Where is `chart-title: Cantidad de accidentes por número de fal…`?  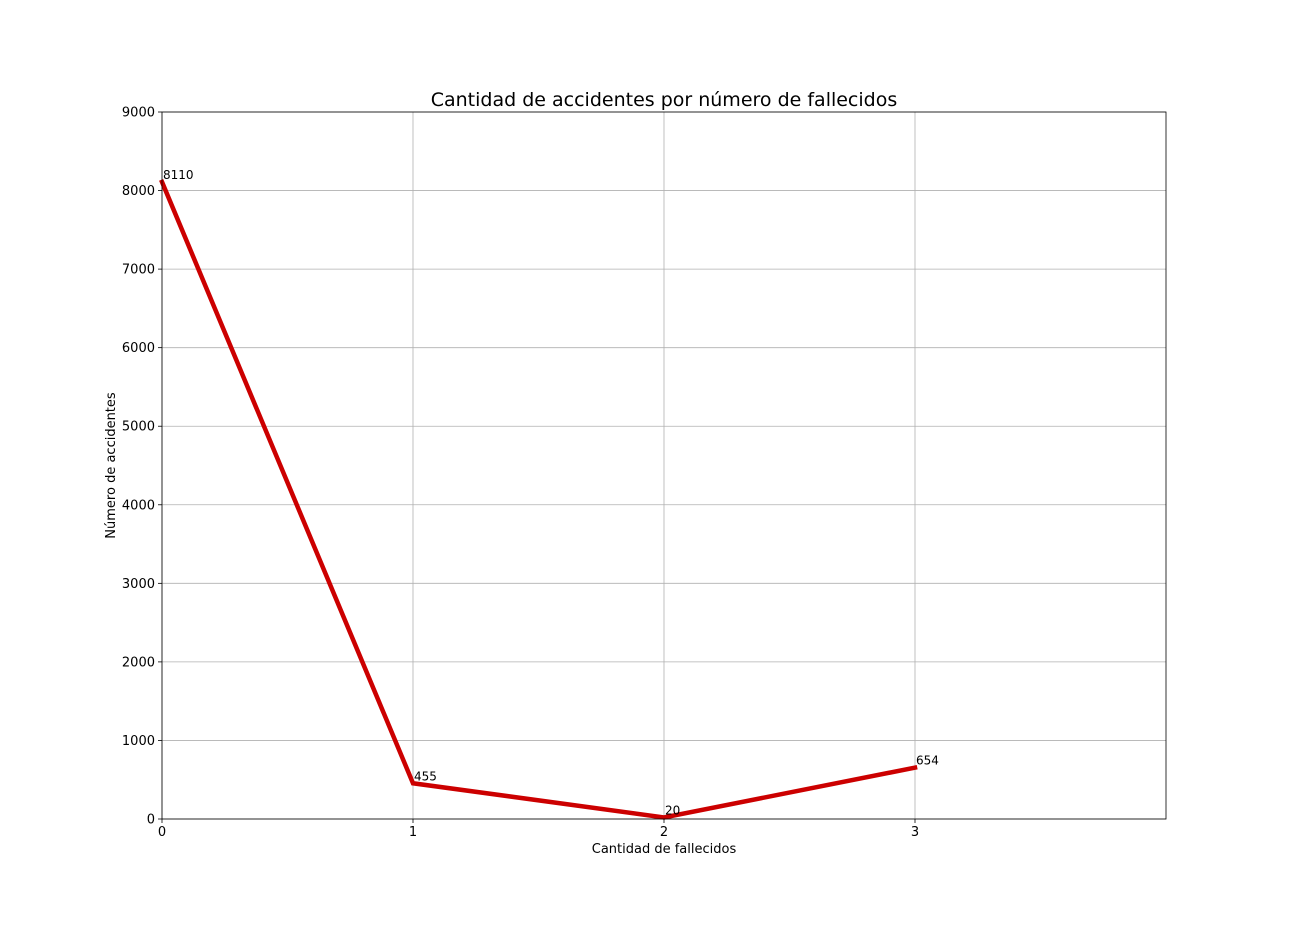 chart-title: Cantidad de accidentes por número de fal… is located at coordinates (664, 100).